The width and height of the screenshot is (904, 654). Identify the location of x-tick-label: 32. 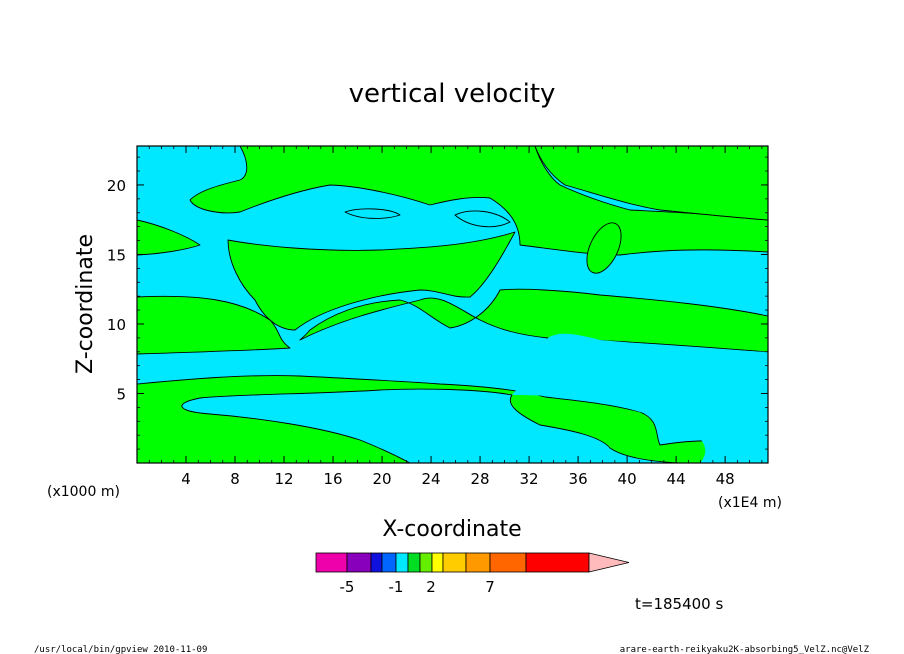
(529, 479).